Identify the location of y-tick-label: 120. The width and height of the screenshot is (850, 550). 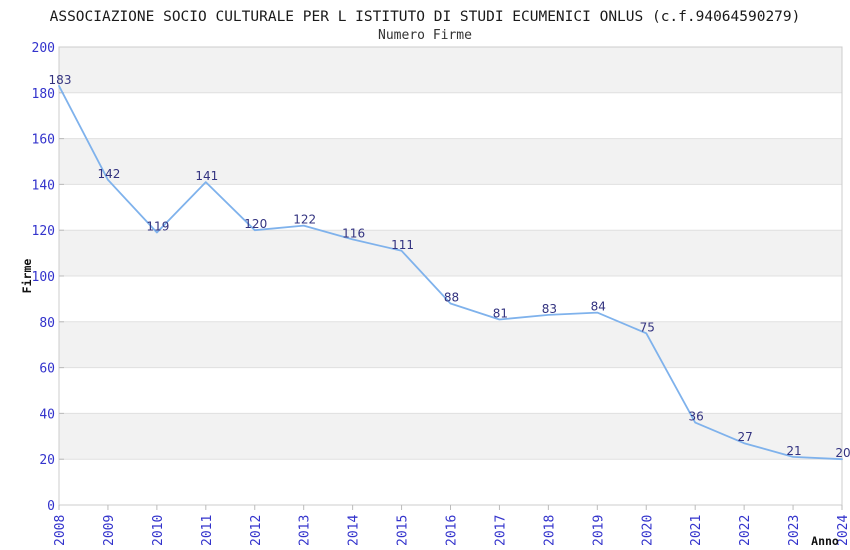
(43, 231).